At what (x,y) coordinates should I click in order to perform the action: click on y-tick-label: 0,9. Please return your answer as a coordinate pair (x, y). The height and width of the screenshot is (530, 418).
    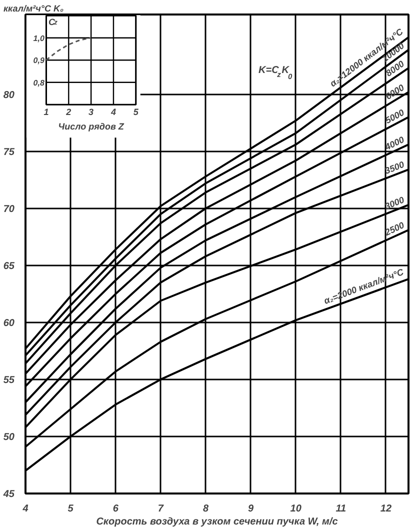
    Looking at the image, I should click on (39, 61).